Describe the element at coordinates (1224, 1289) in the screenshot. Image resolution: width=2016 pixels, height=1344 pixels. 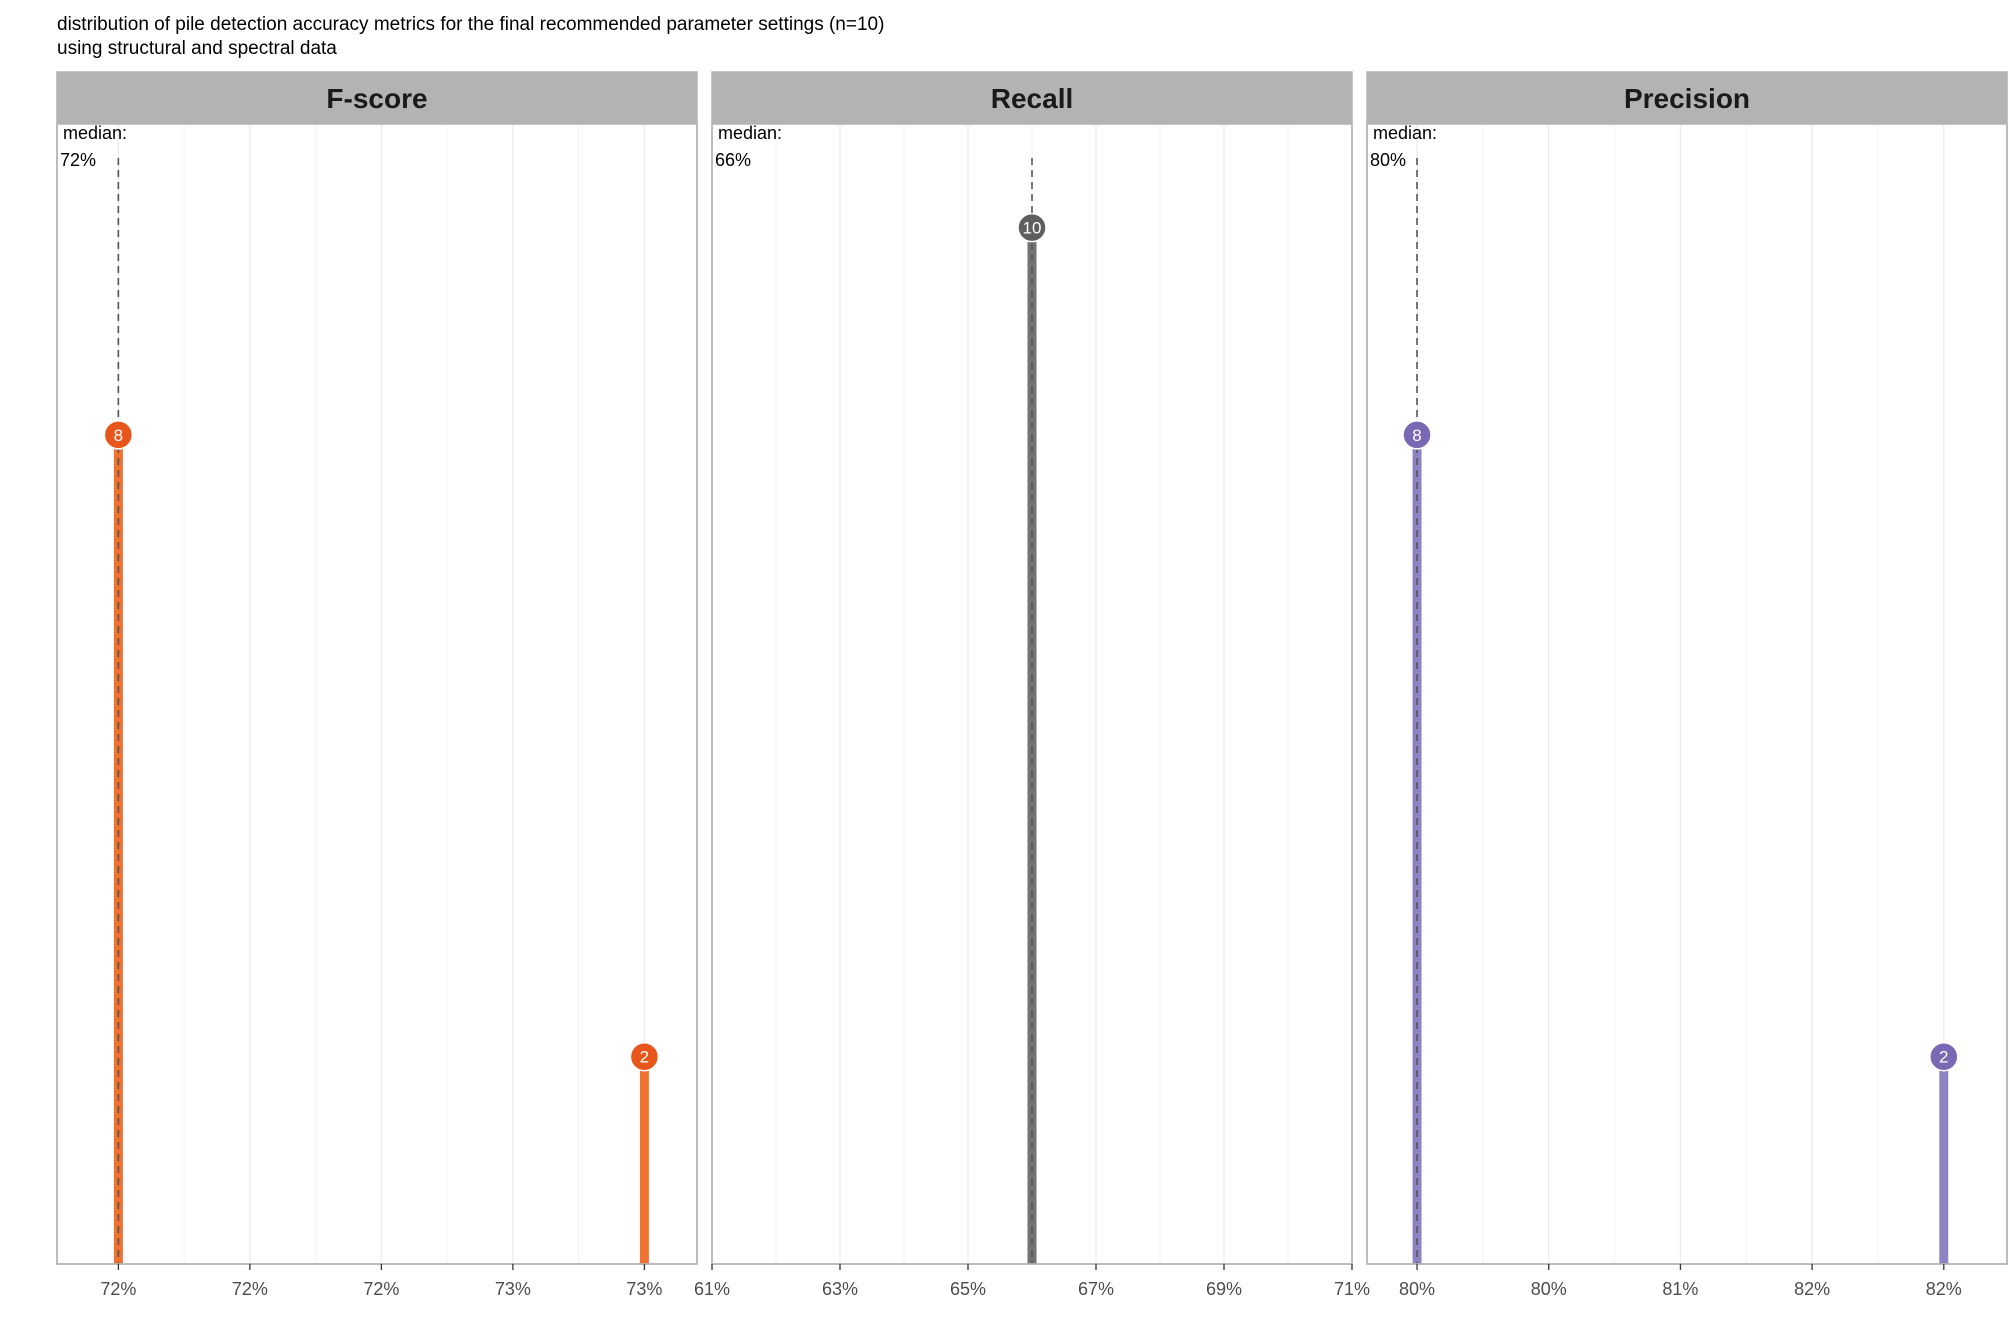
I see `x-tick-label: 69%` at that location.